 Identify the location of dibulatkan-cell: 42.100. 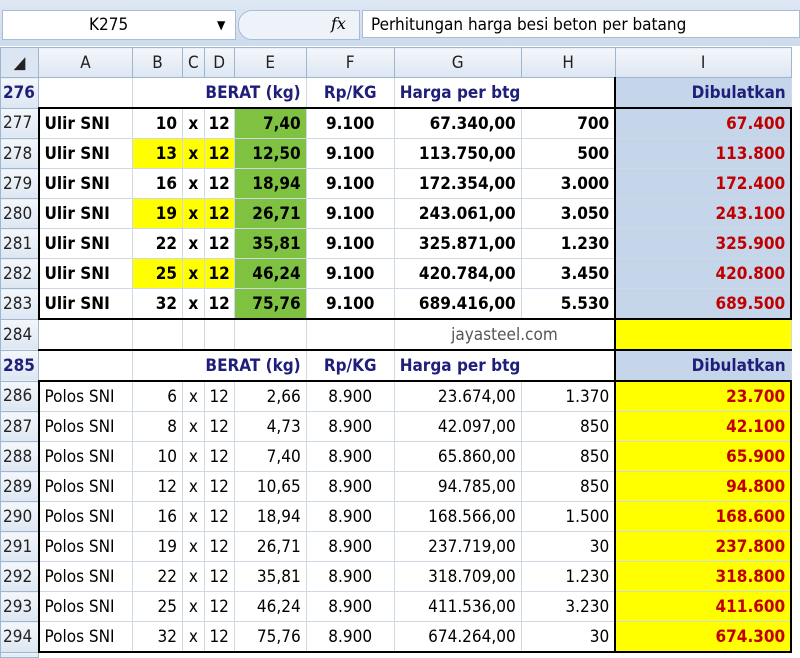
(703, 426).